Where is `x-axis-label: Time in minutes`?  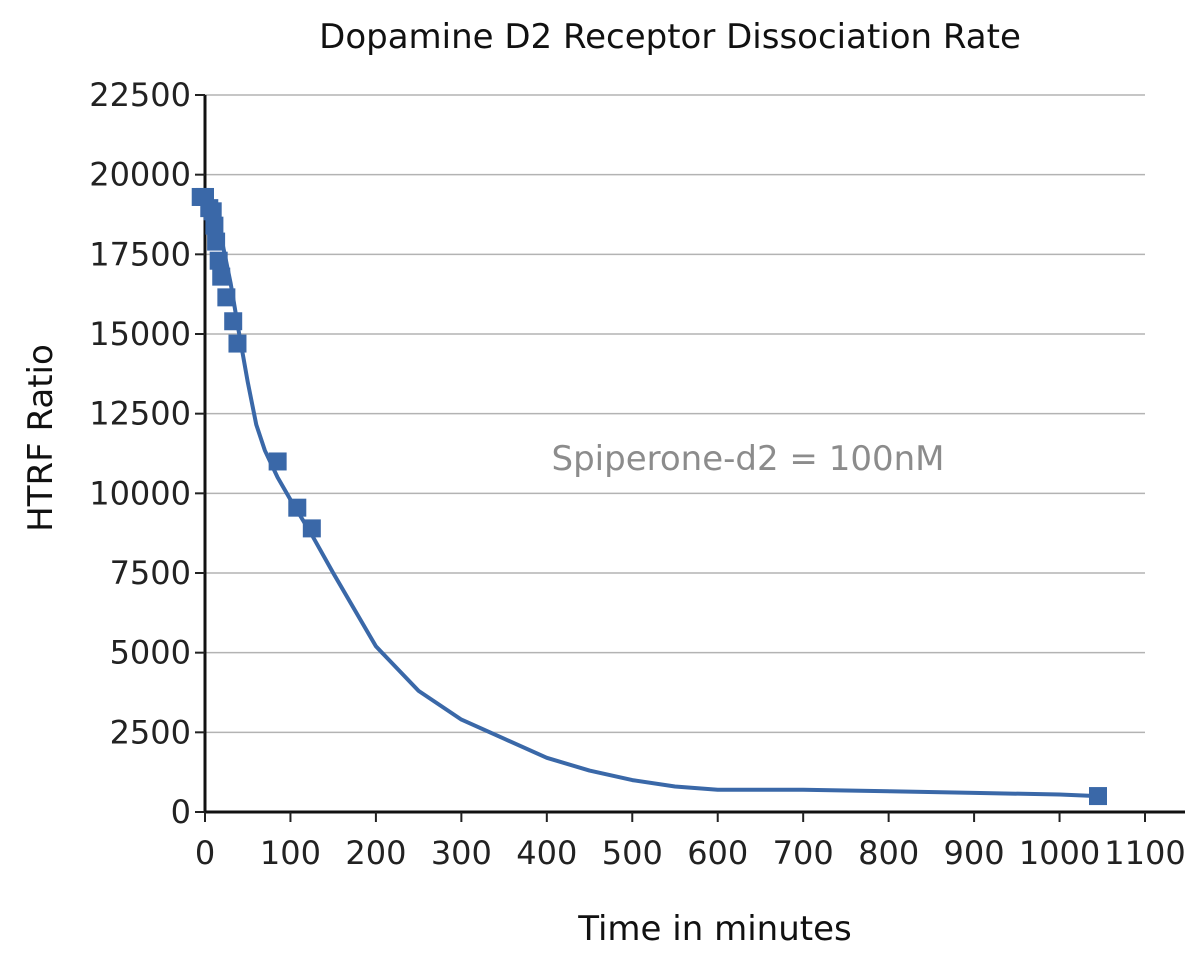
x-axis-label: Time in minutes is located at coordinates (714, 929).